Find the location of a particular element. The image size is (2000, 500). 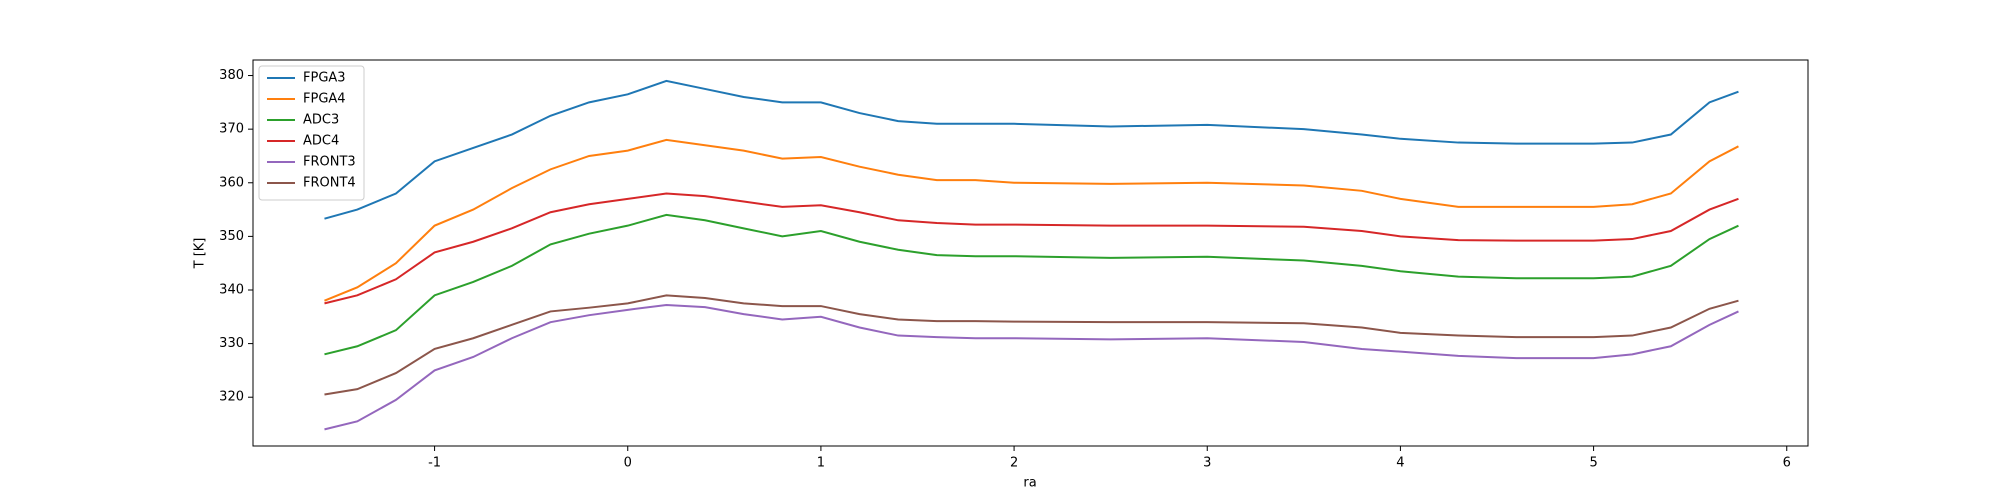

series-line is located at coordinates (1031, 345).